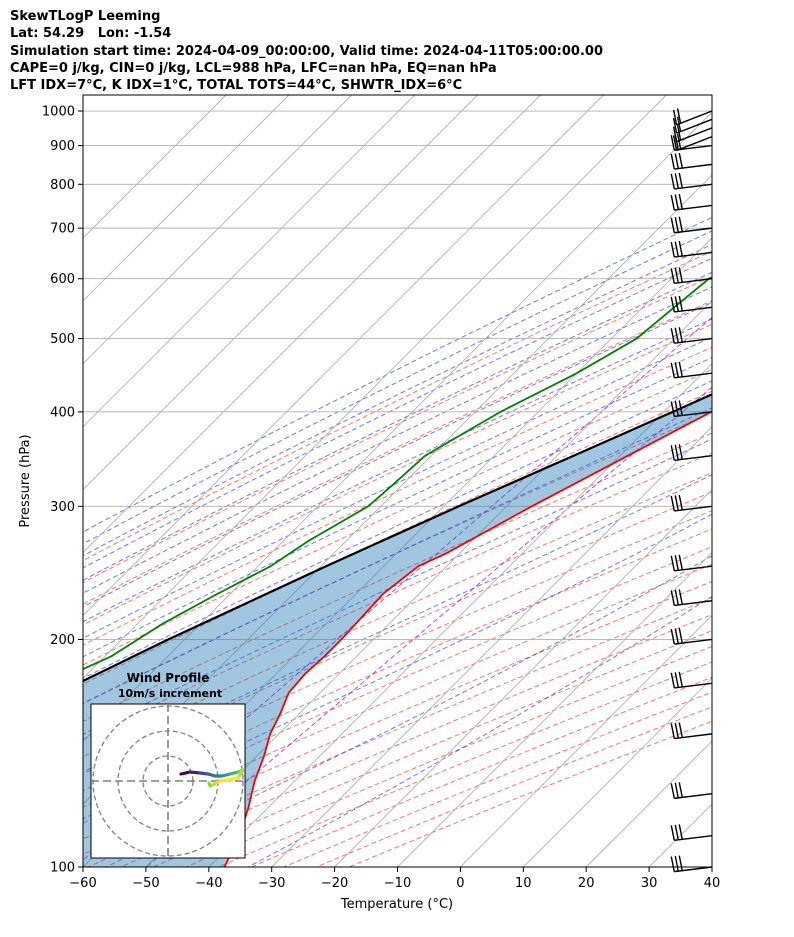  Describe the element at coordinates (62, 412) in the screenshot. I see `y-tick-label: 400` at that location.